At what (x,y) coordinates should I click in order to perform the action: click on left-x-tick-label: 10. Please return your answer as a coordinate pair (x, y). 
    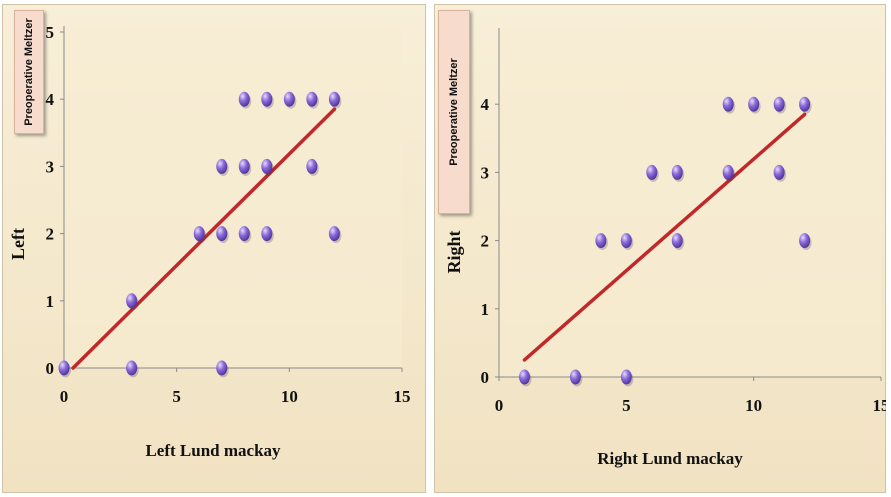
    Looking at the image, I should click on (289, 396).